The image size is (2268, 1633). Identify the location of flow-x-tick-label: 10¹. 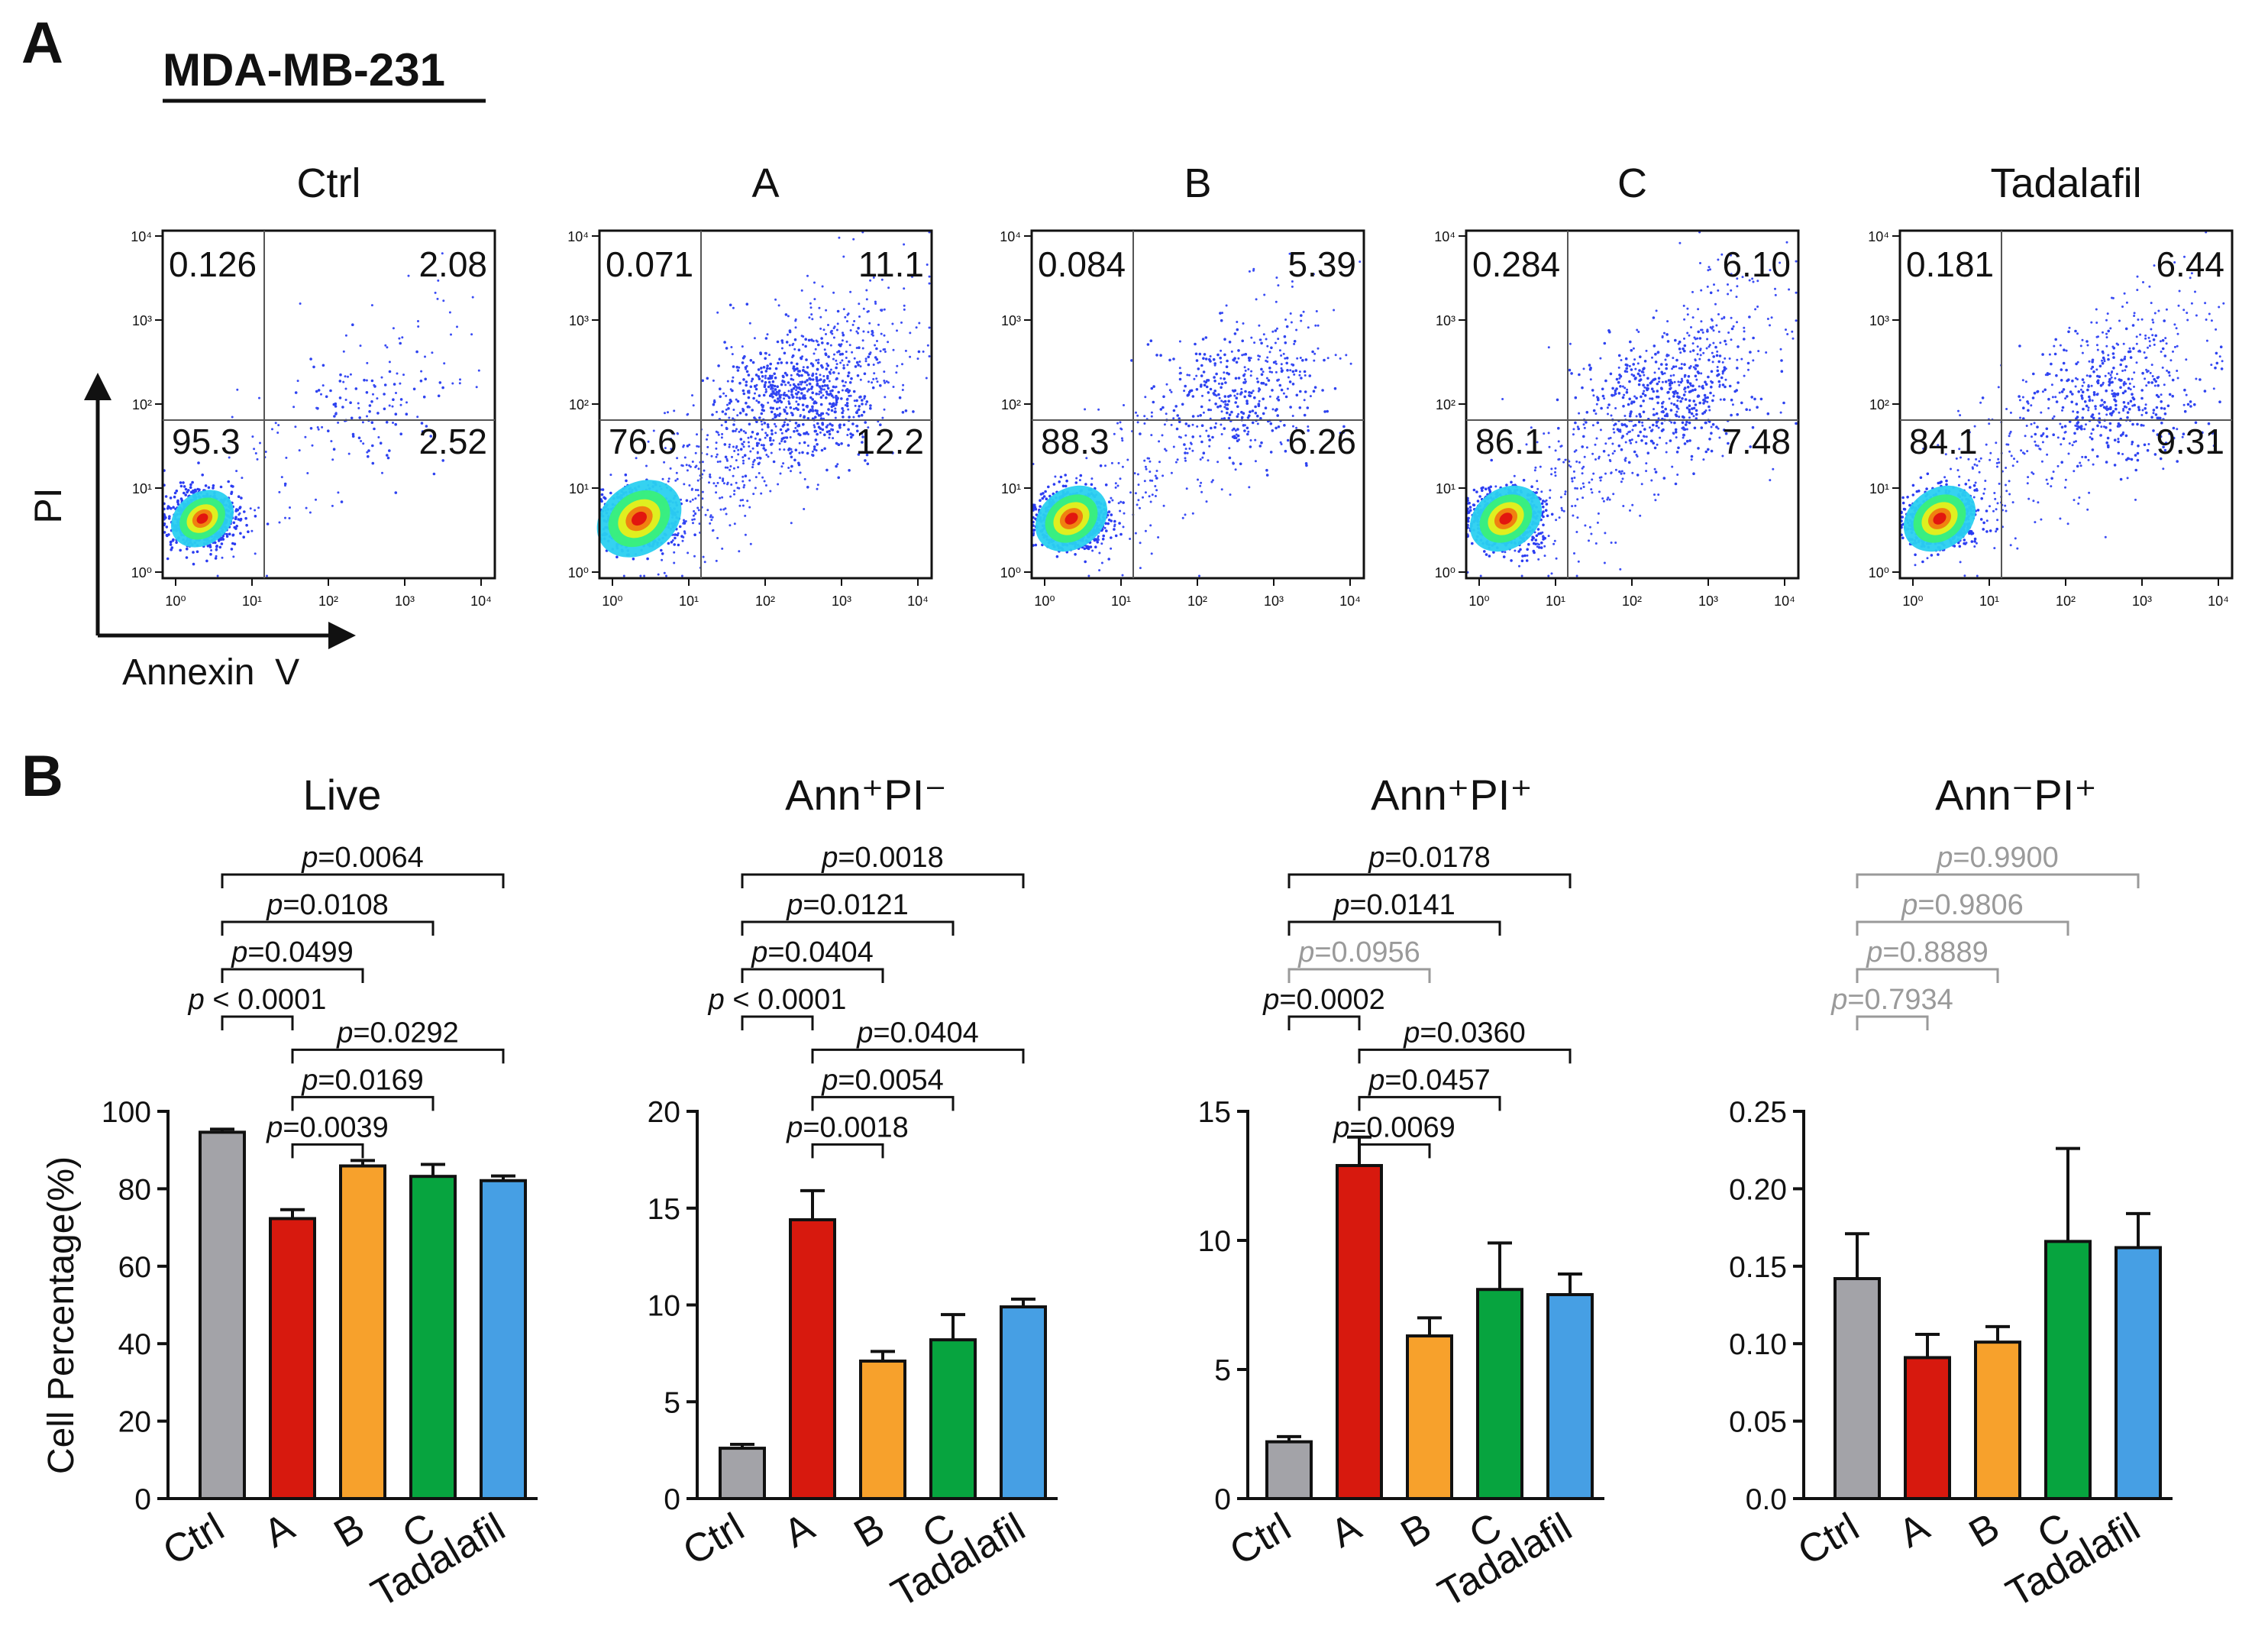
(252, 601).